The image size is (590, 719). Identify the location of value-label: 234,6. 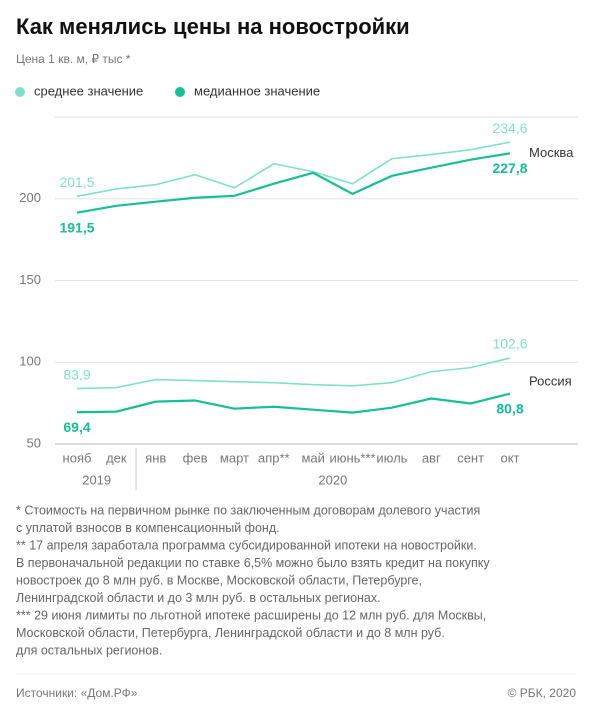
(509, 128).